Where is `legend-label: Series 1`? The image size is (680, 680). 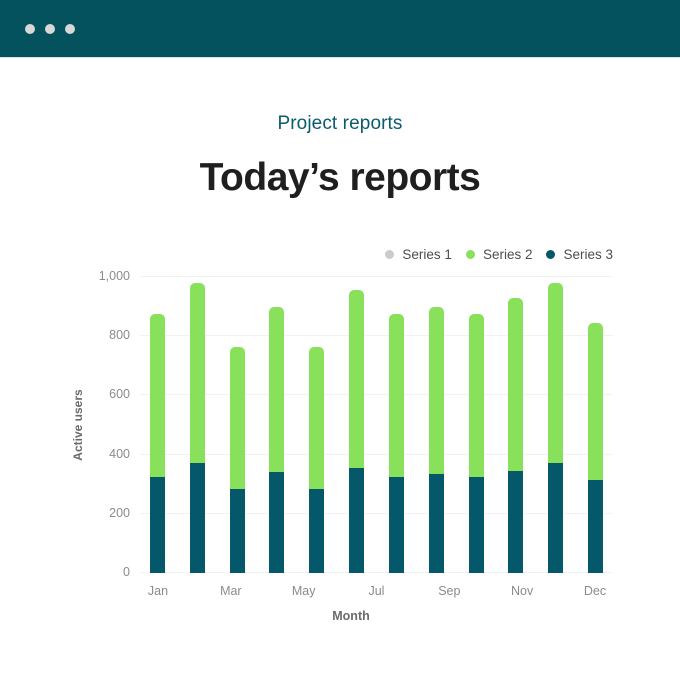 legend-label: Series 1 is located at coordinates (427, 254).